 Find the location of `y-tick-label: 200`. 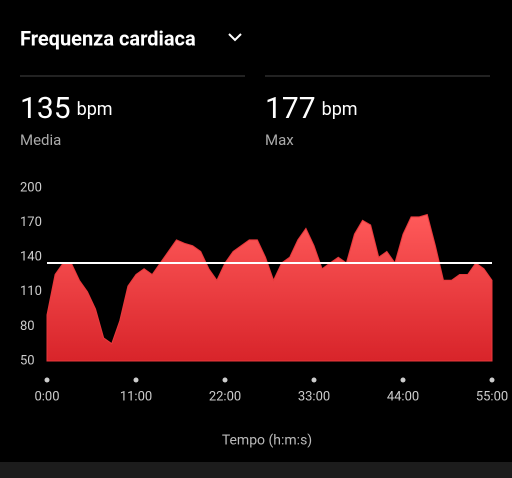

y-tick-label: 200 is located at coordinates (31, 187).